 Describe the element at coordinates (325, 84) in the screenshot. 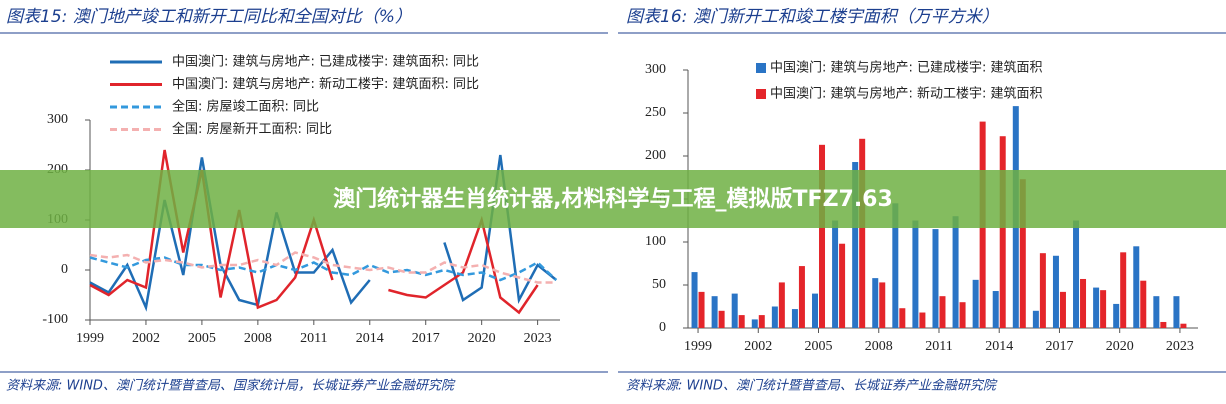

I see `legend-label: 中国澳门: 建筑与房地产: 新动工楼宇: 建筑面积: 同比` at that location.